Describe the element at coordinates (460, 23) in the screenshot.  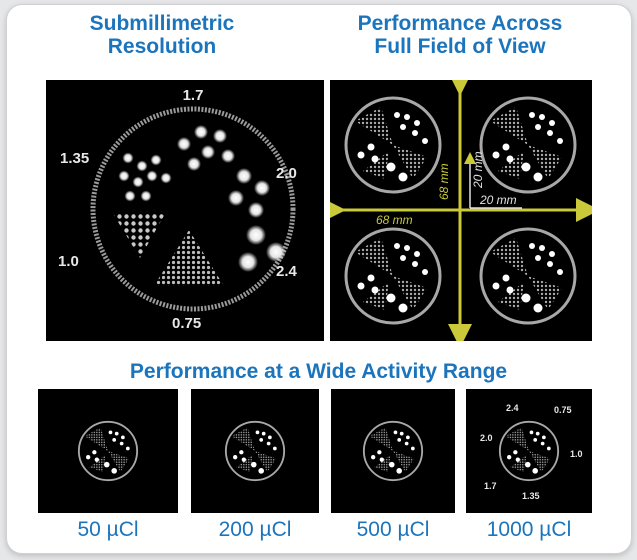
I see `fov-title-line1: Performance Across` at that location.